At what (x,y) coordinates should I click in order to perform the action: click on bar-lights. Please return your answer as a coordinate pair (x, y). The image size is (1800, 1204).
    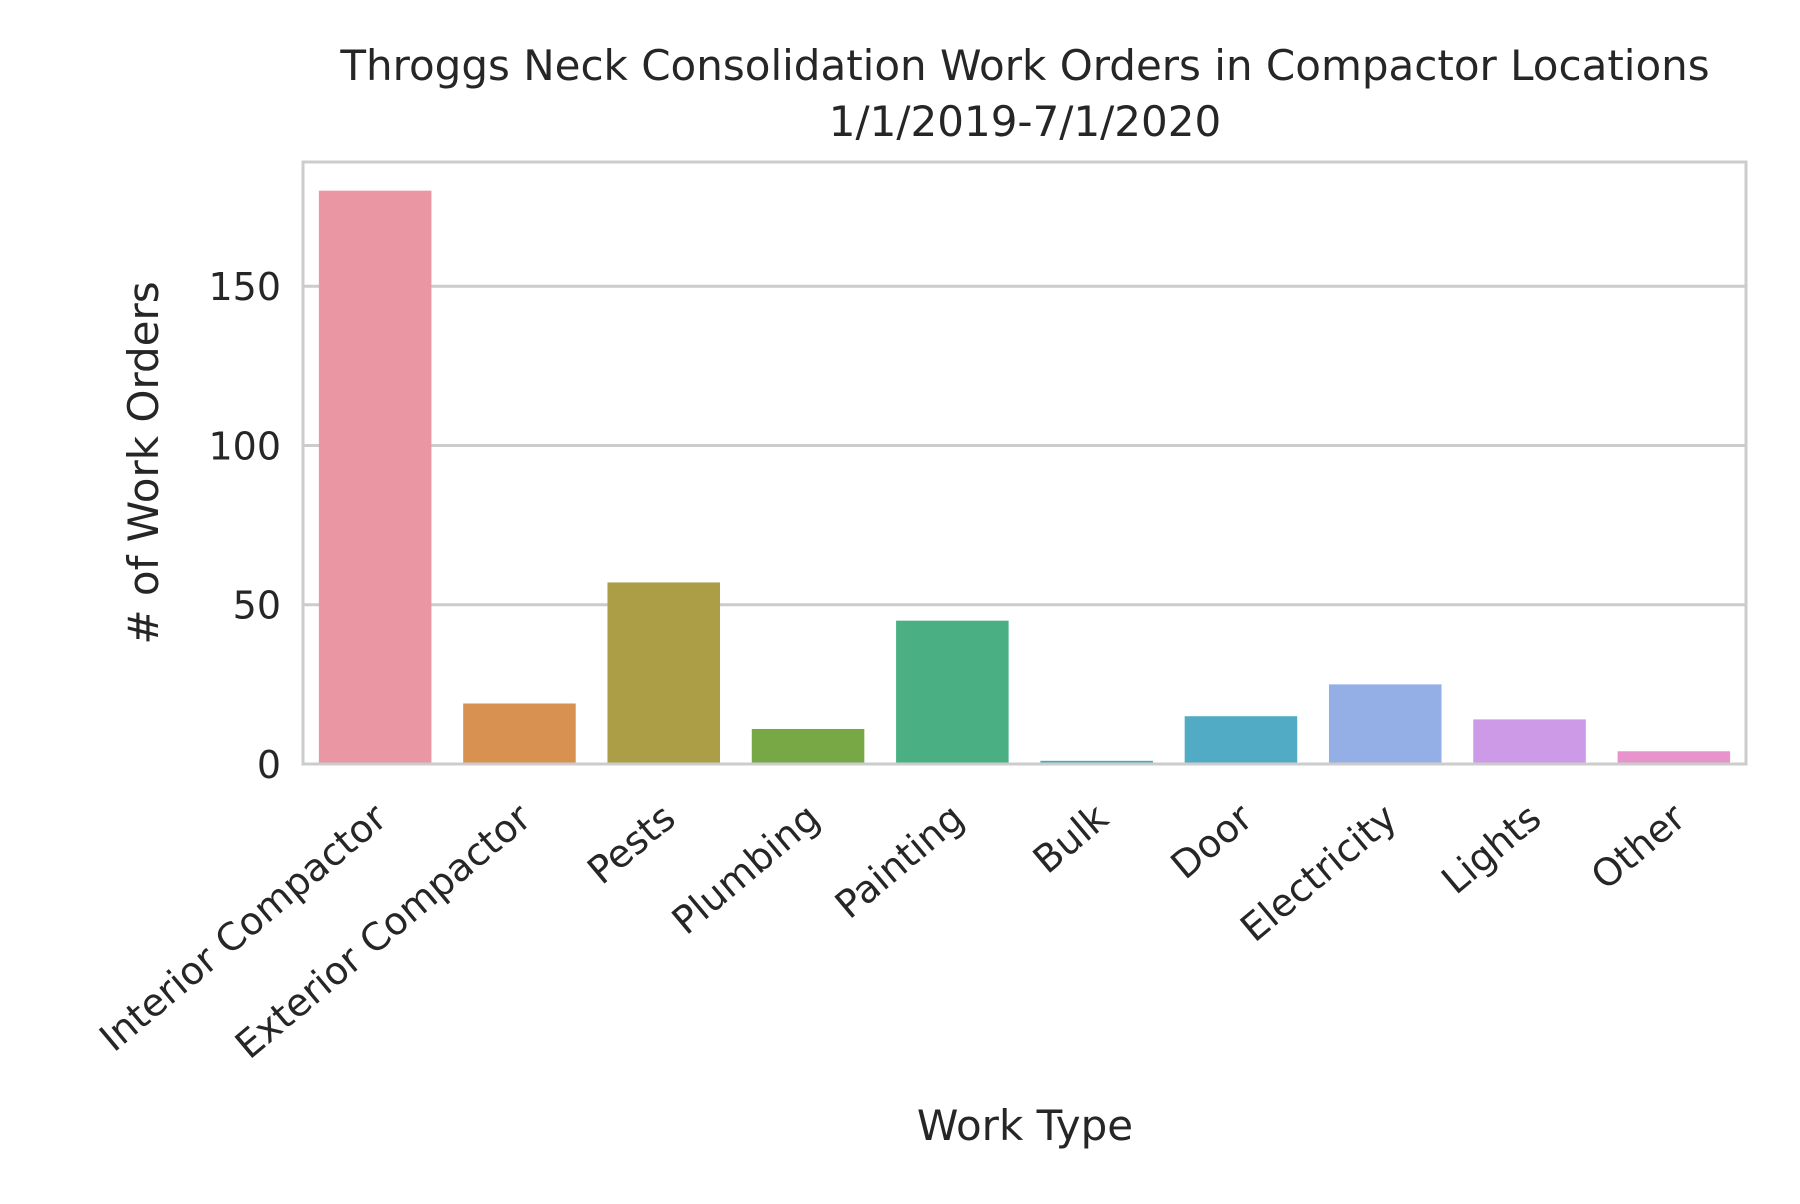
    Looking at the image, I should click on (1529, 741).